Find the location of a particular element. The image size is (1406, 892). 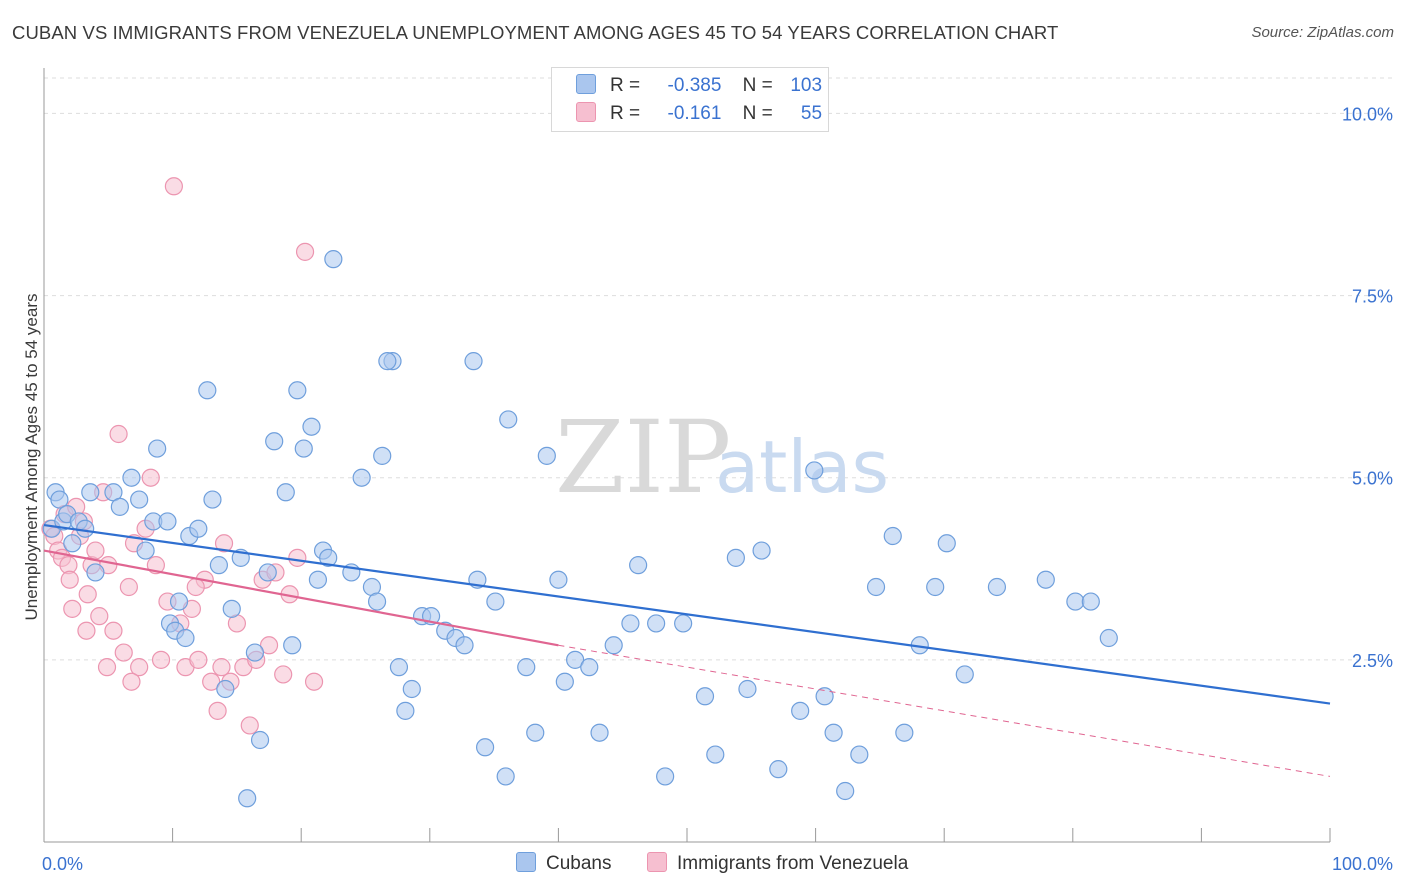

legend-r-label: R = is located at coordinates (625, 85).